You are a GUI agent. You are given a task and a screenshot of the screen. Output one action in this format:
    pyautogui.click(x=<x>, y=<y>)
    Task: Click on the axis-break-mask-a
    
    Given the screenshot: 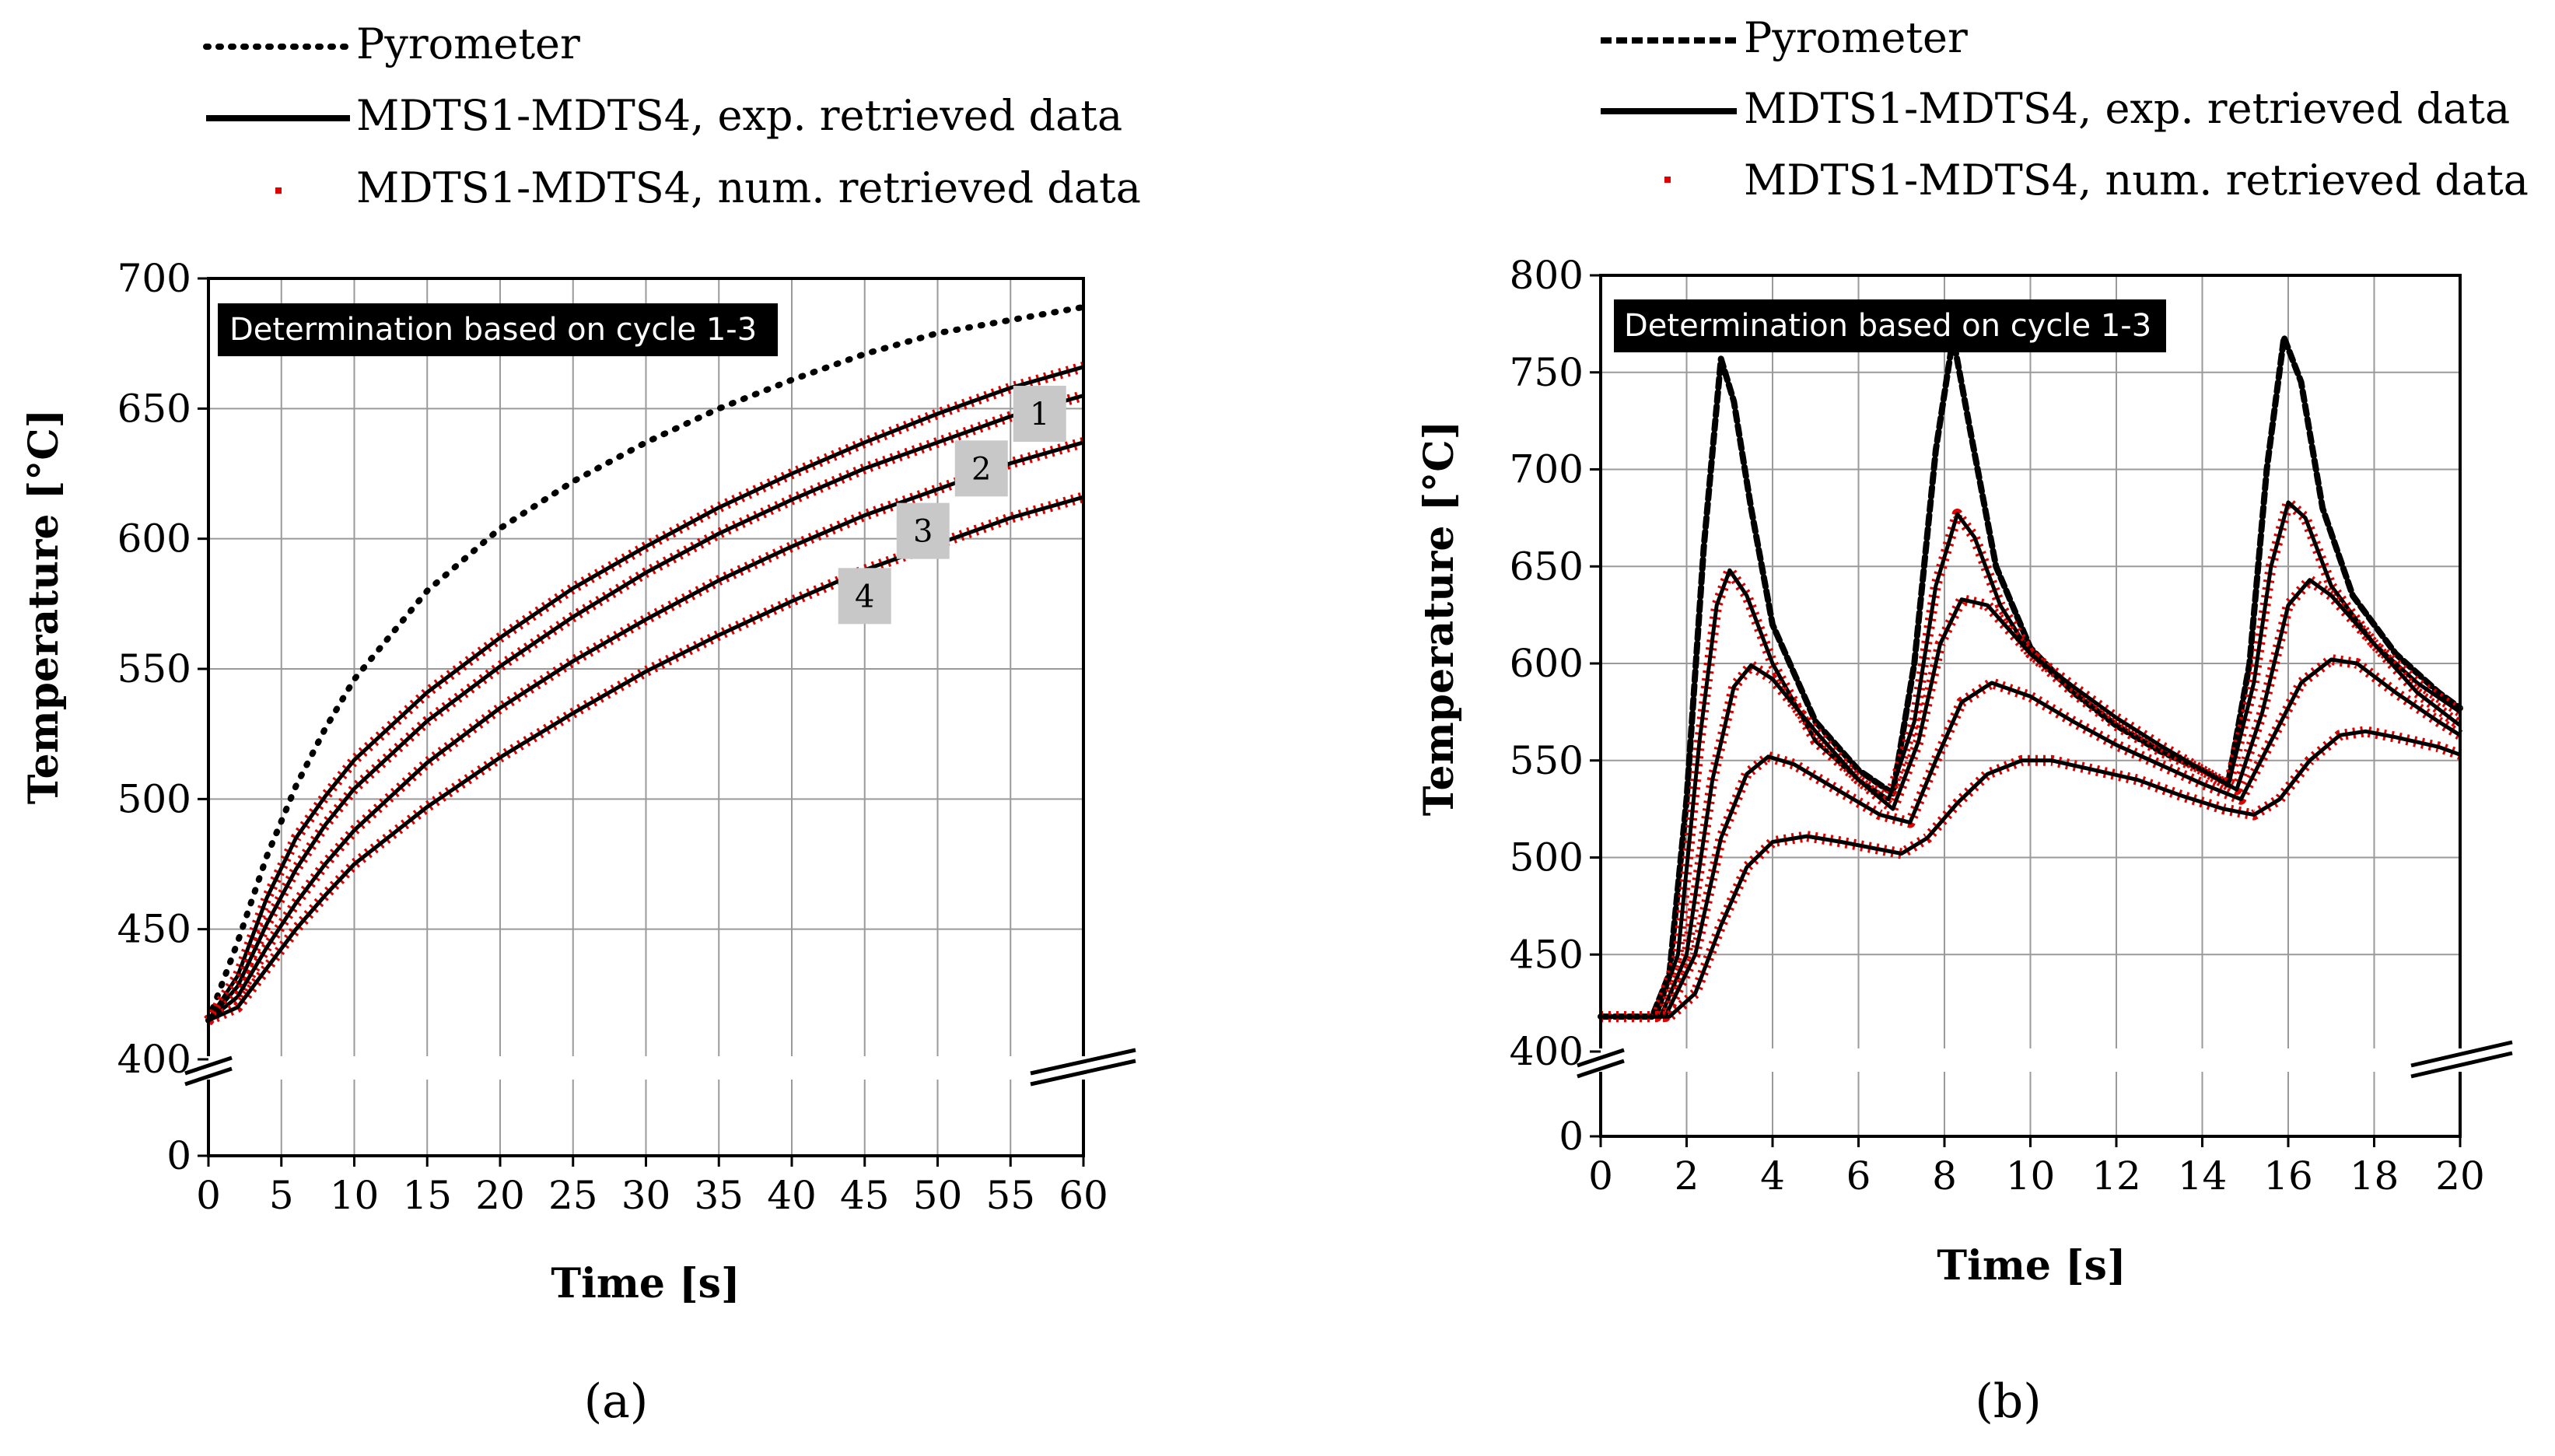 What is the action you would take?
    pyautogui.click(x=657, y=1068)
    